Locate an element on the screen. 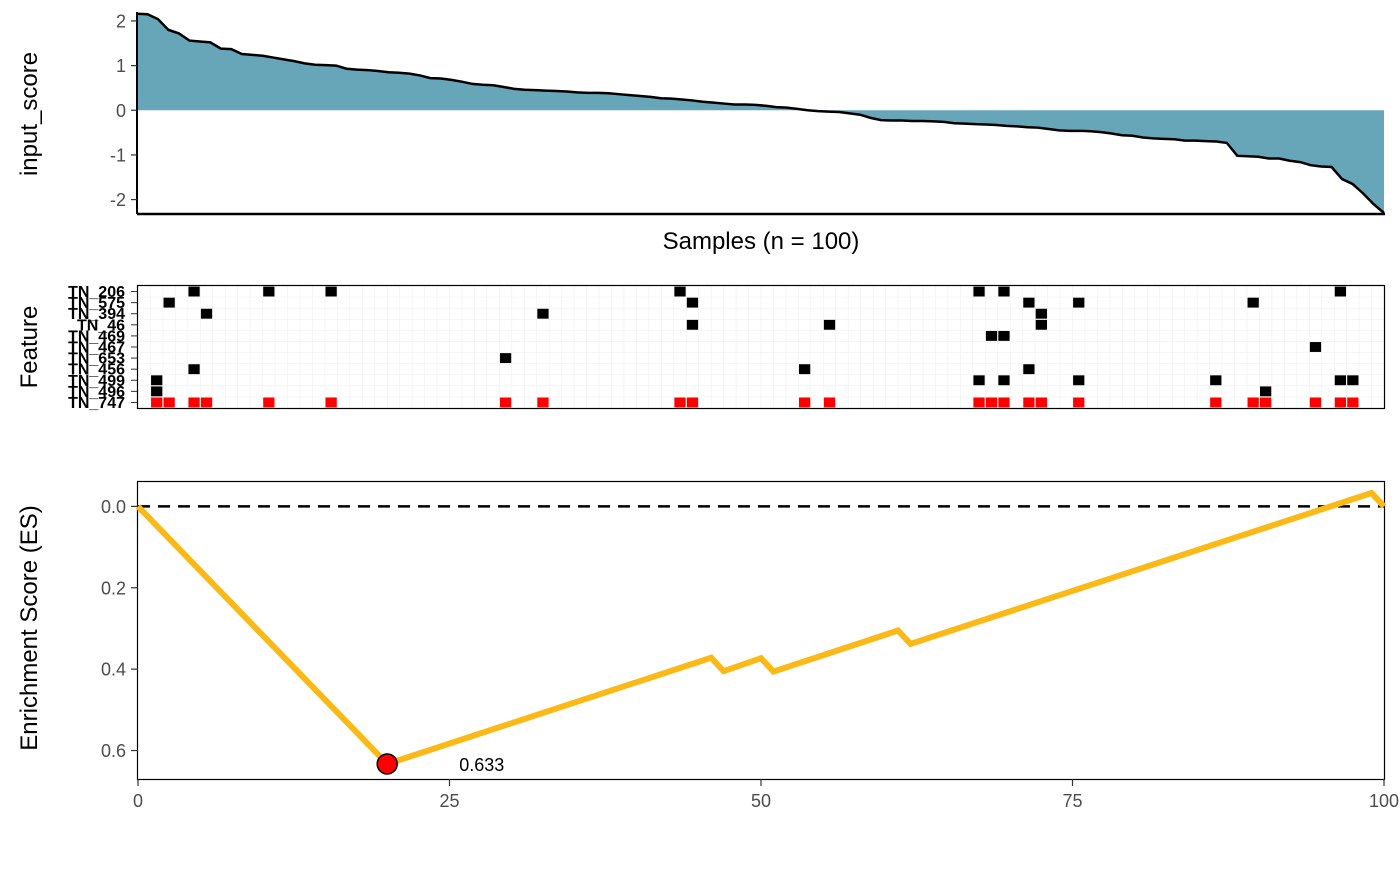  score-ytick-label: -2 is located at coordinates (118, 200).